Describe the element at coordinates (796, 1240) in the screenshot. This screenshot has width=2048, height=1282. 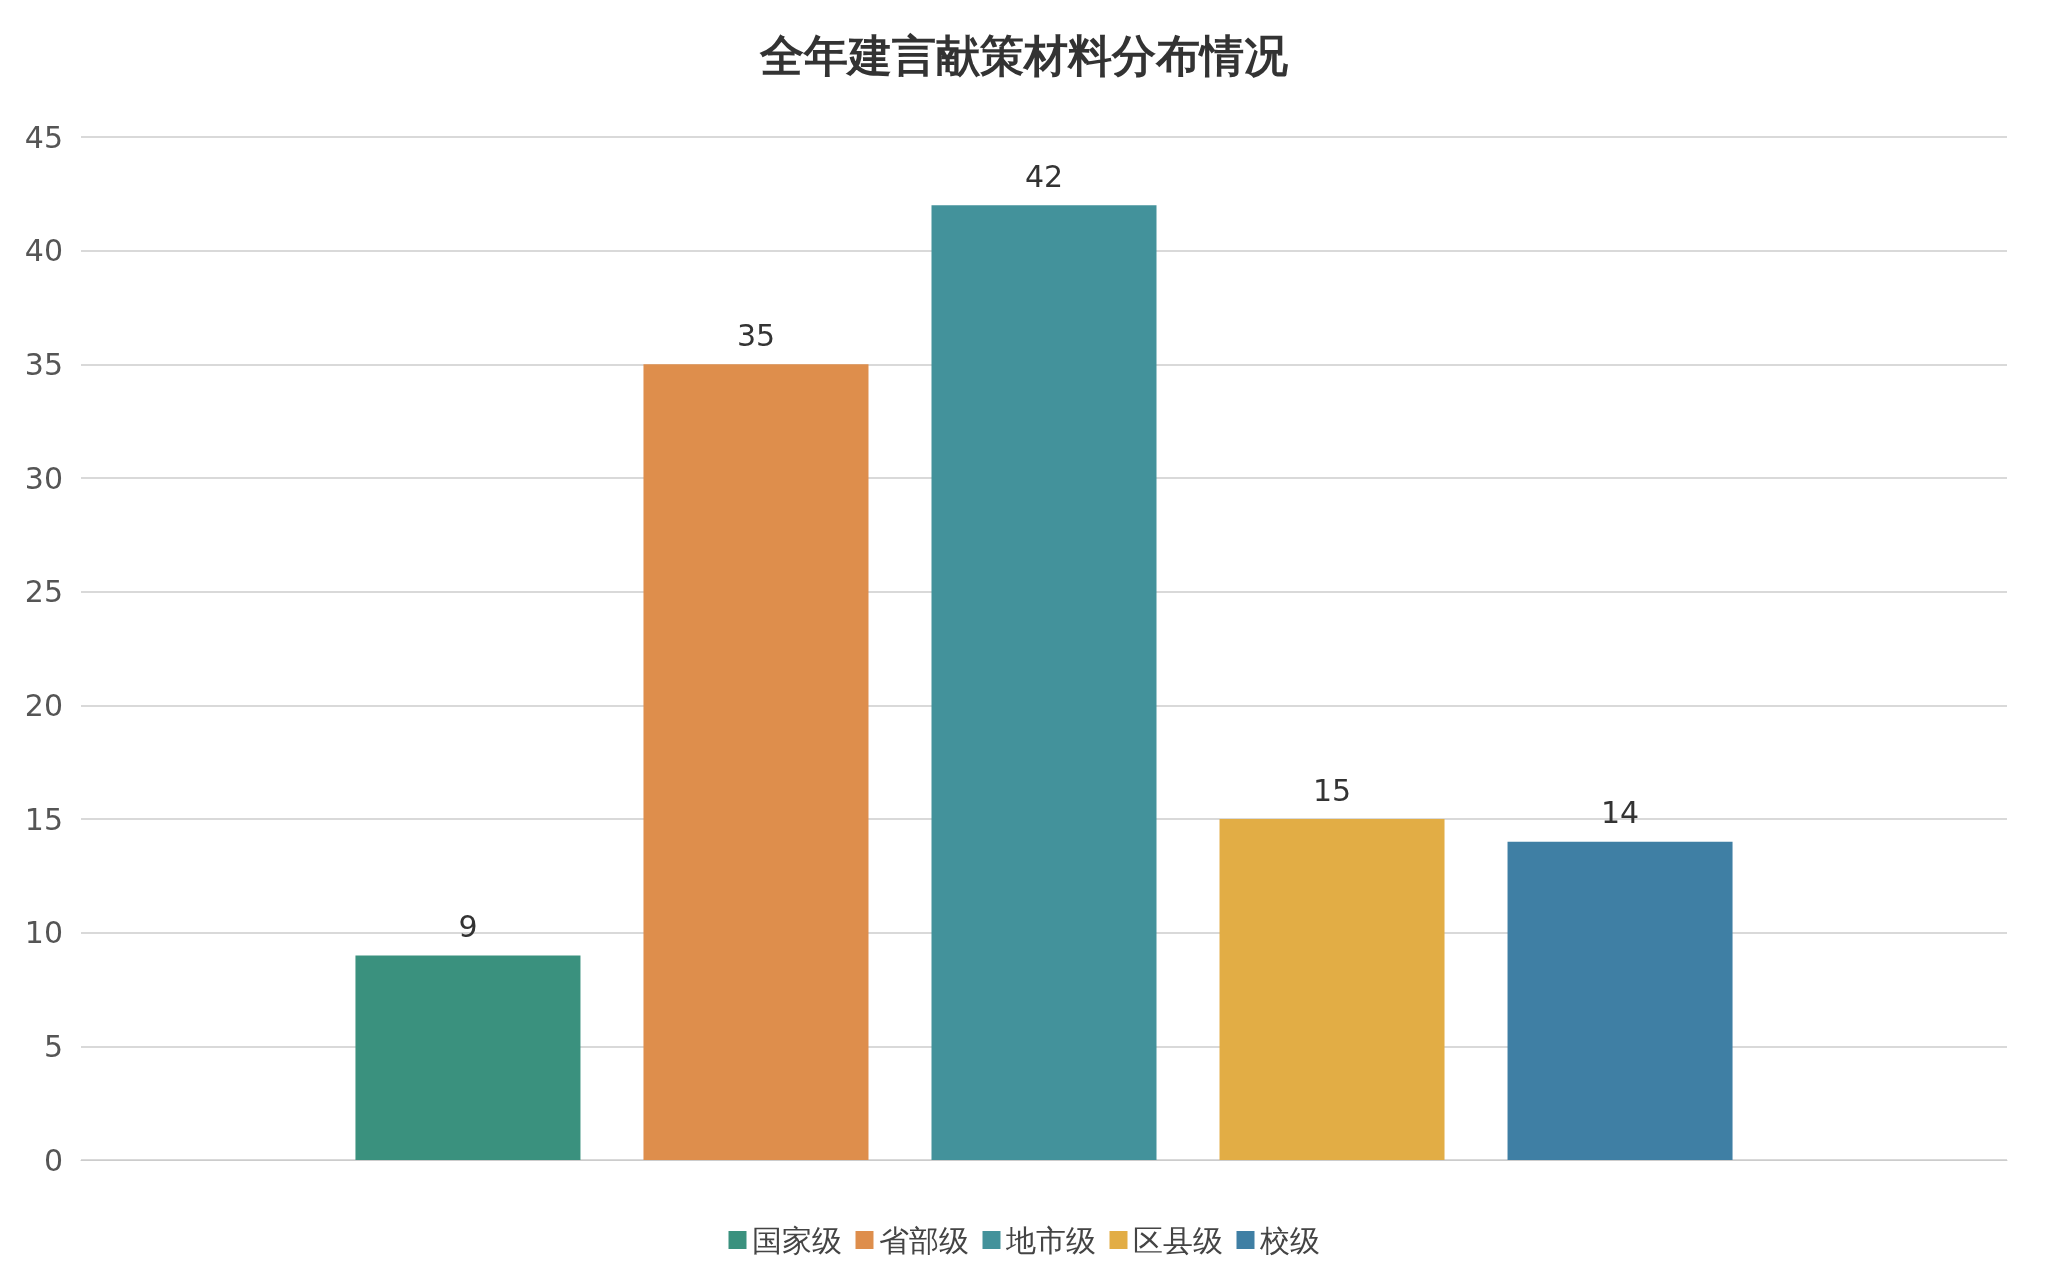
I see `legend-label: 国家级` at that location.